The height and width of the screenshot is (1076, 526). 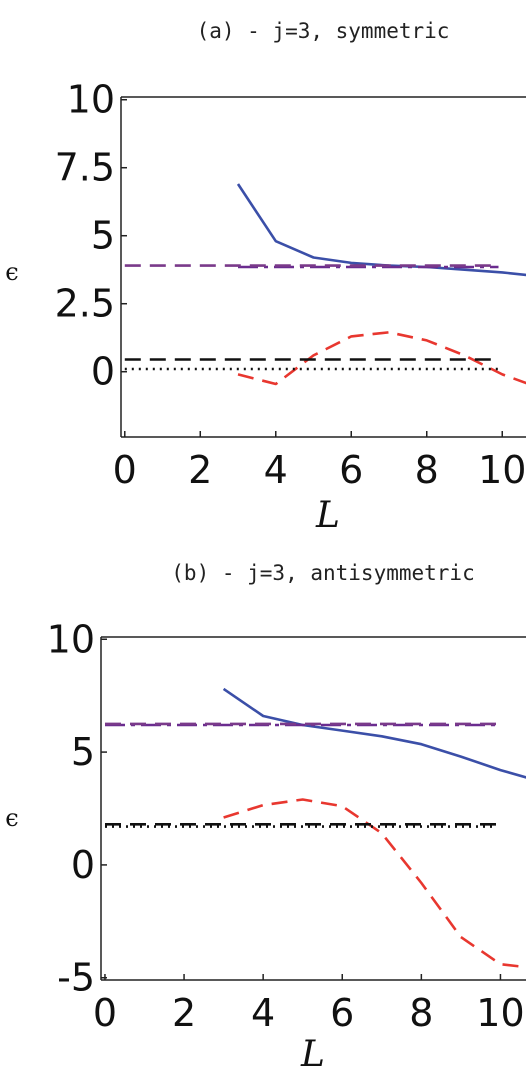 What do you see at coordinates (325, 284) in the screenshot?
I see `panel-a-series-group` at bounding box center [325, 284].